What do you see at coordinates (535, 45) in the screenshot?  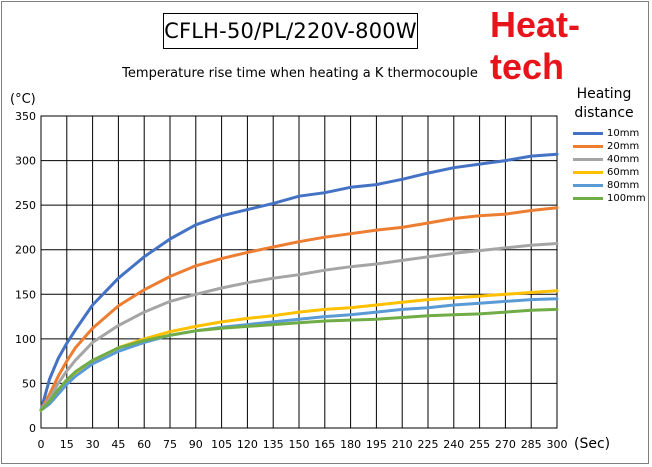 I see `brand-logo: Heat-tech` at bounding box center [535, 45].